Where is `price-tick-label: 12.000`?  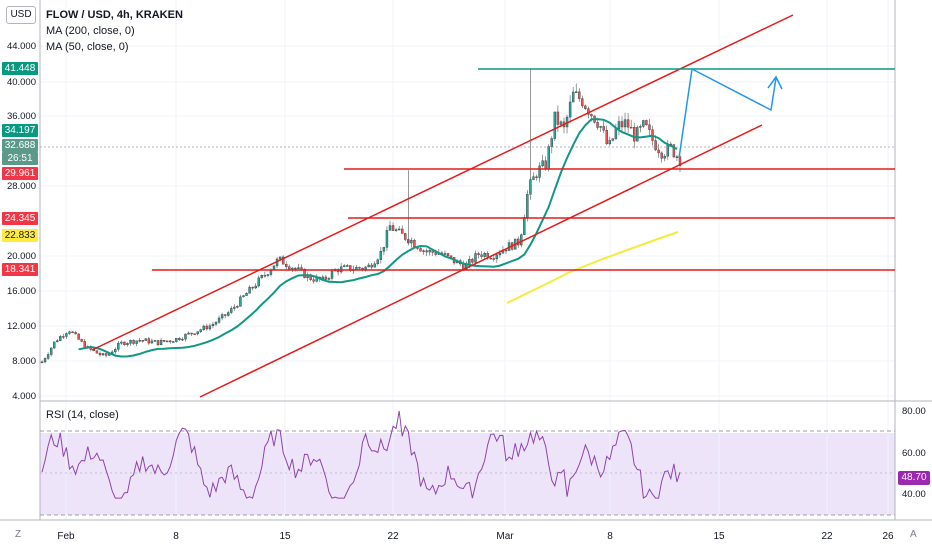 price-tick-label: 12.000 is located at coordinates (21, 326).